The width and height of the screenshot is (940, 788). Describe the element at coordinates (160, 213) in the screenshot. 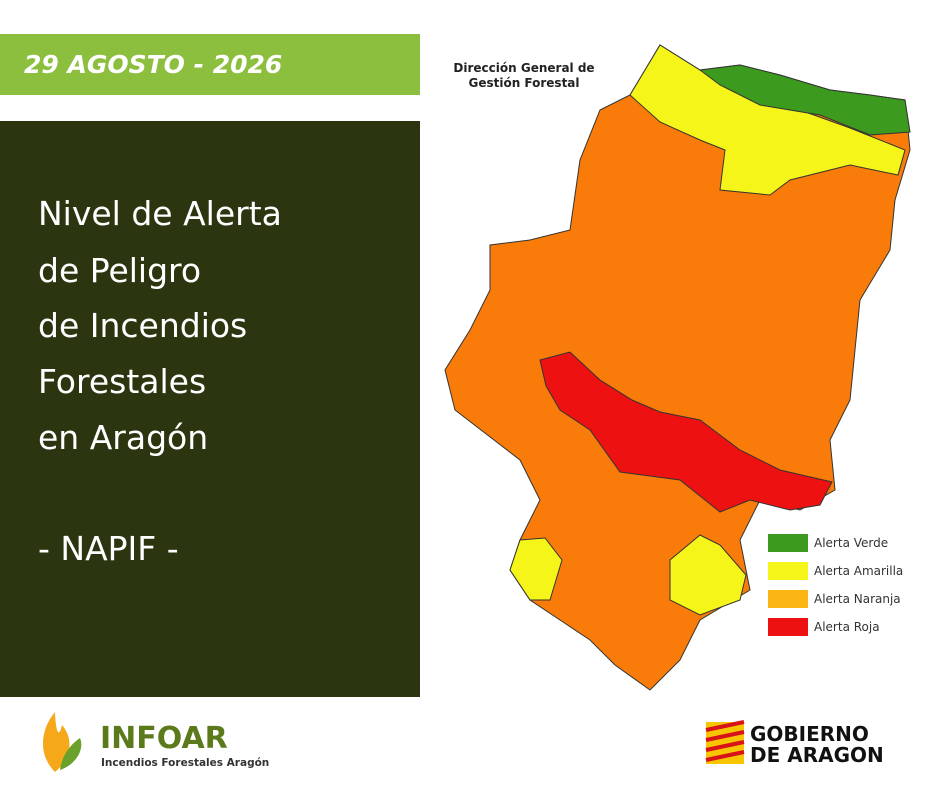

I see `title-line: Nivel de Alerta` at that location.